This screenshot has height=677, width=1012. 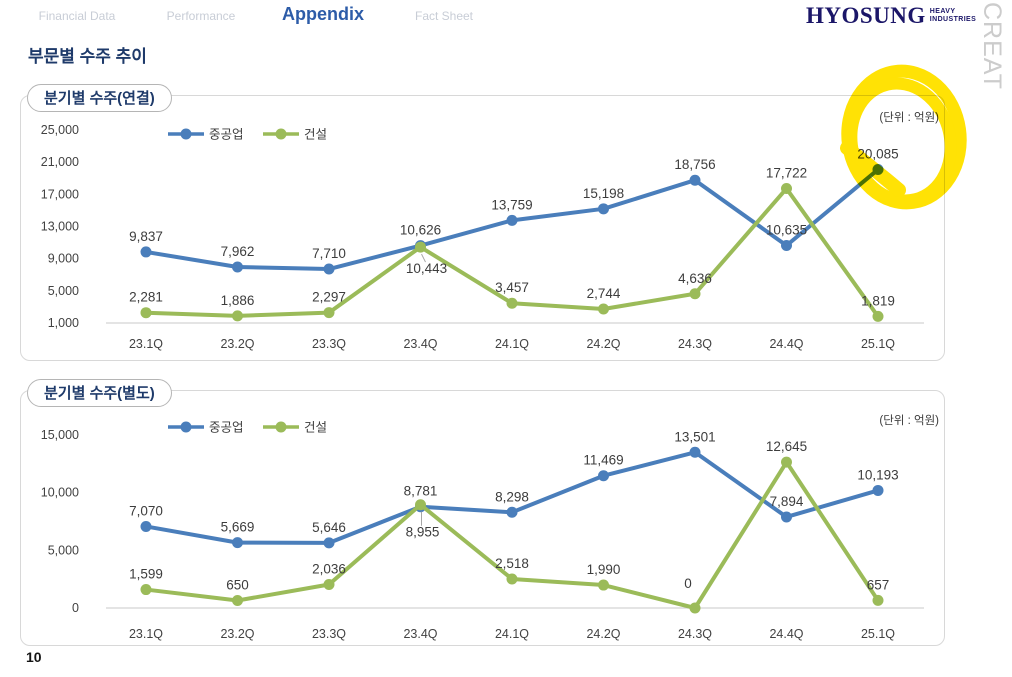 I want to click on nav-tab-performance: Performance, so click(x=201, y=16).